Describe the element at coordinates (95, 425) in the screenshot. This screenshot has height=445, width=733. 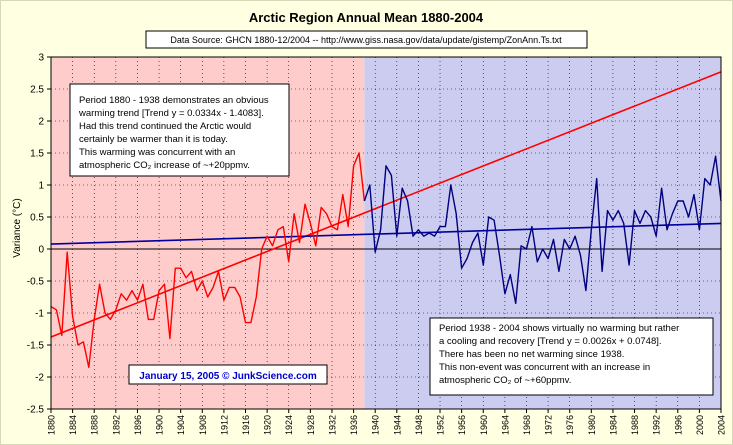
I see `x-tick-label: 1888` at that location.